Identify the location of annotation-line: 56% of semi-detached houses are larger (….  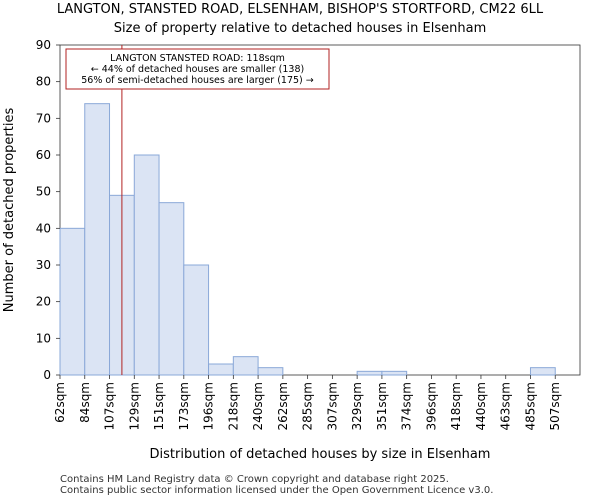
(197, 80).